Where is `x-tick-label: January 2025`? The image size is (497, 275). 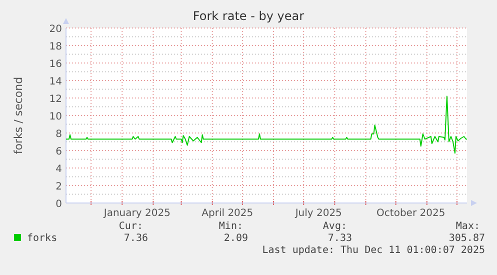 x-tick-label: January 2025 is located at coordinates (136, 213).